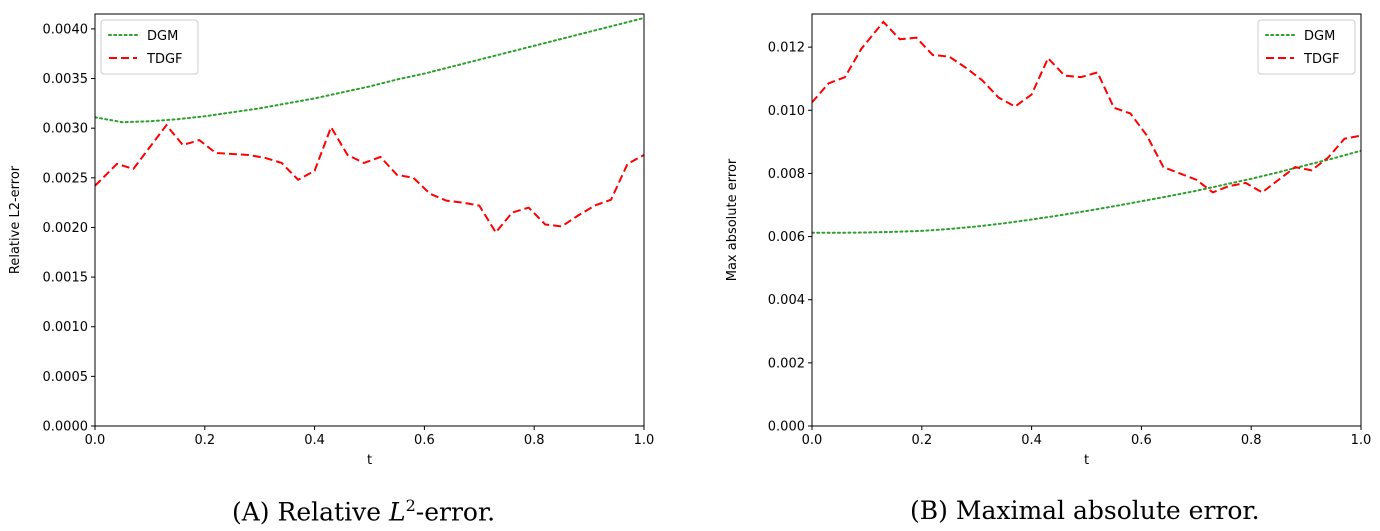 Image resolution: width=1380 pixels, height=531 pixels. Describe the element at coordinates (66, 427) in the screenshot. I see `y-tick-label: 0.0000` at that location.